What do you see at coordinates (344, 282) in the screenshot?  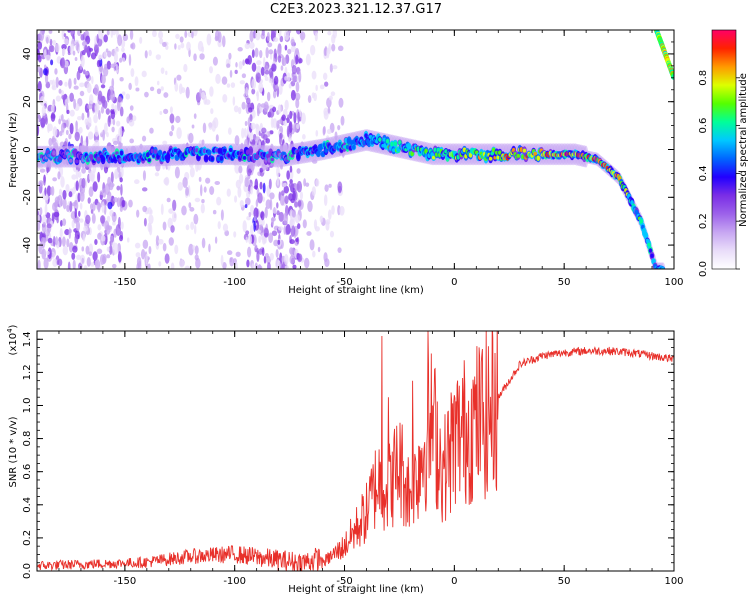 I see `x-tick-label: -50` at bounding box center [344, 282].